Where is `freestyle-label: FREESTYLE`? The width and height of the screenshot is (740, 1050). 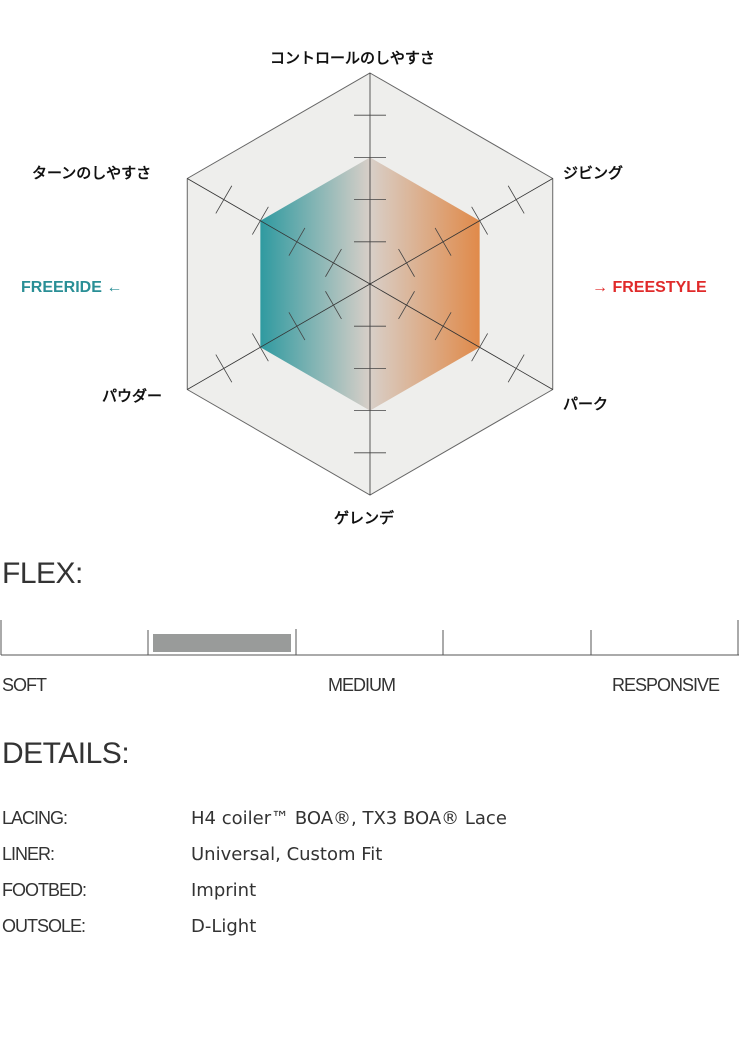 freestyle-label: FREESTYLE is located at coordinates (659, 287).